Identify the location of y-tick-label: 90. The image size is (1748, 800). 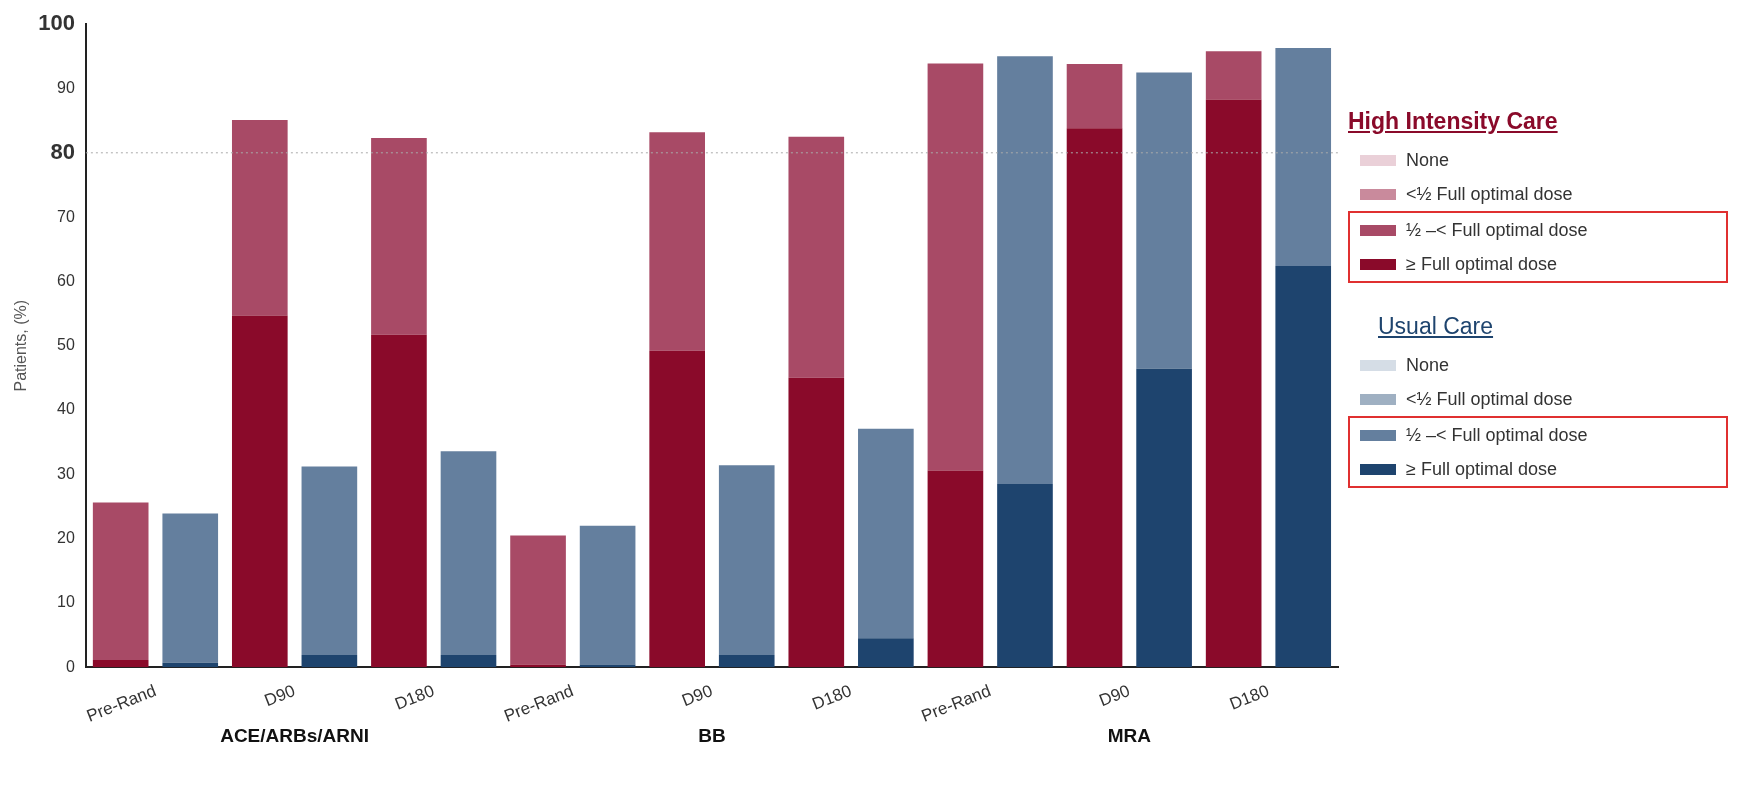
(66, 87).